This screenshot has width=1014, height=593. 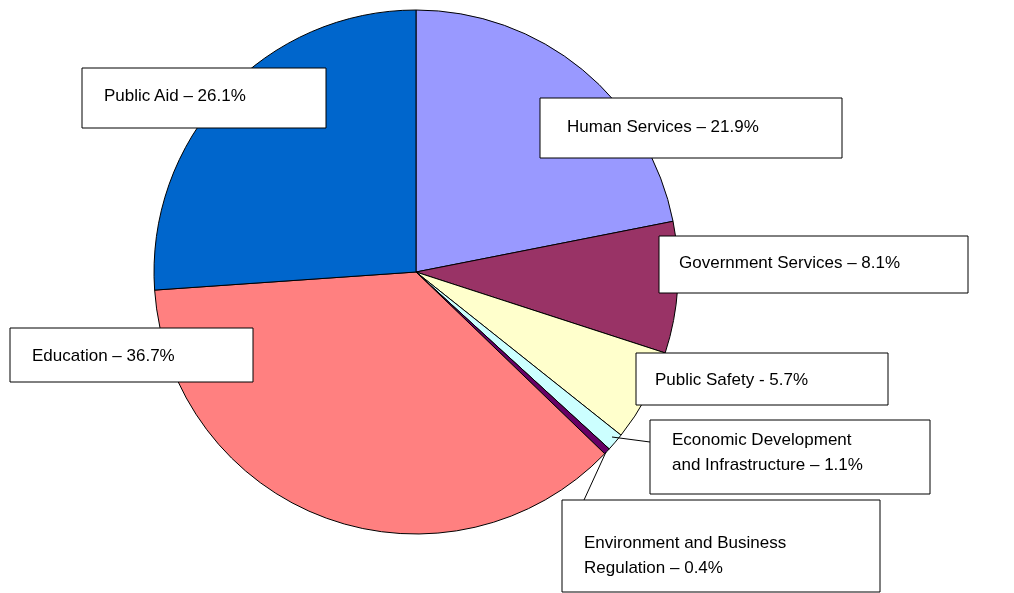 What do you see at coordinates (175, 95) in the screenshot?
I see `slice-label: Public Aid – 26.1%` at bounding box center [175, 95].